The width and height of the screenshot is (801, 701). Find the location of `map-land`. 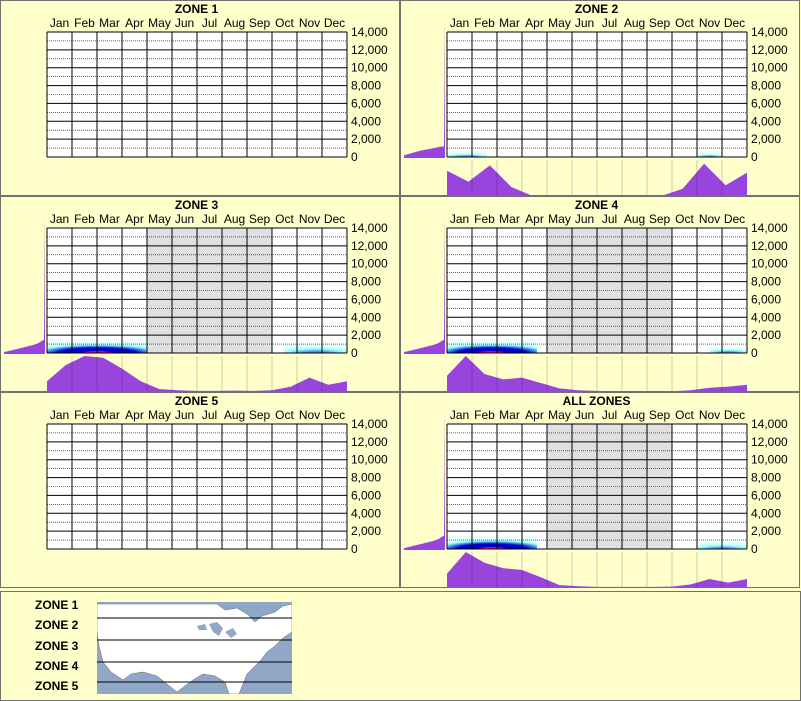

map-land is located at coordinates (194, 648).